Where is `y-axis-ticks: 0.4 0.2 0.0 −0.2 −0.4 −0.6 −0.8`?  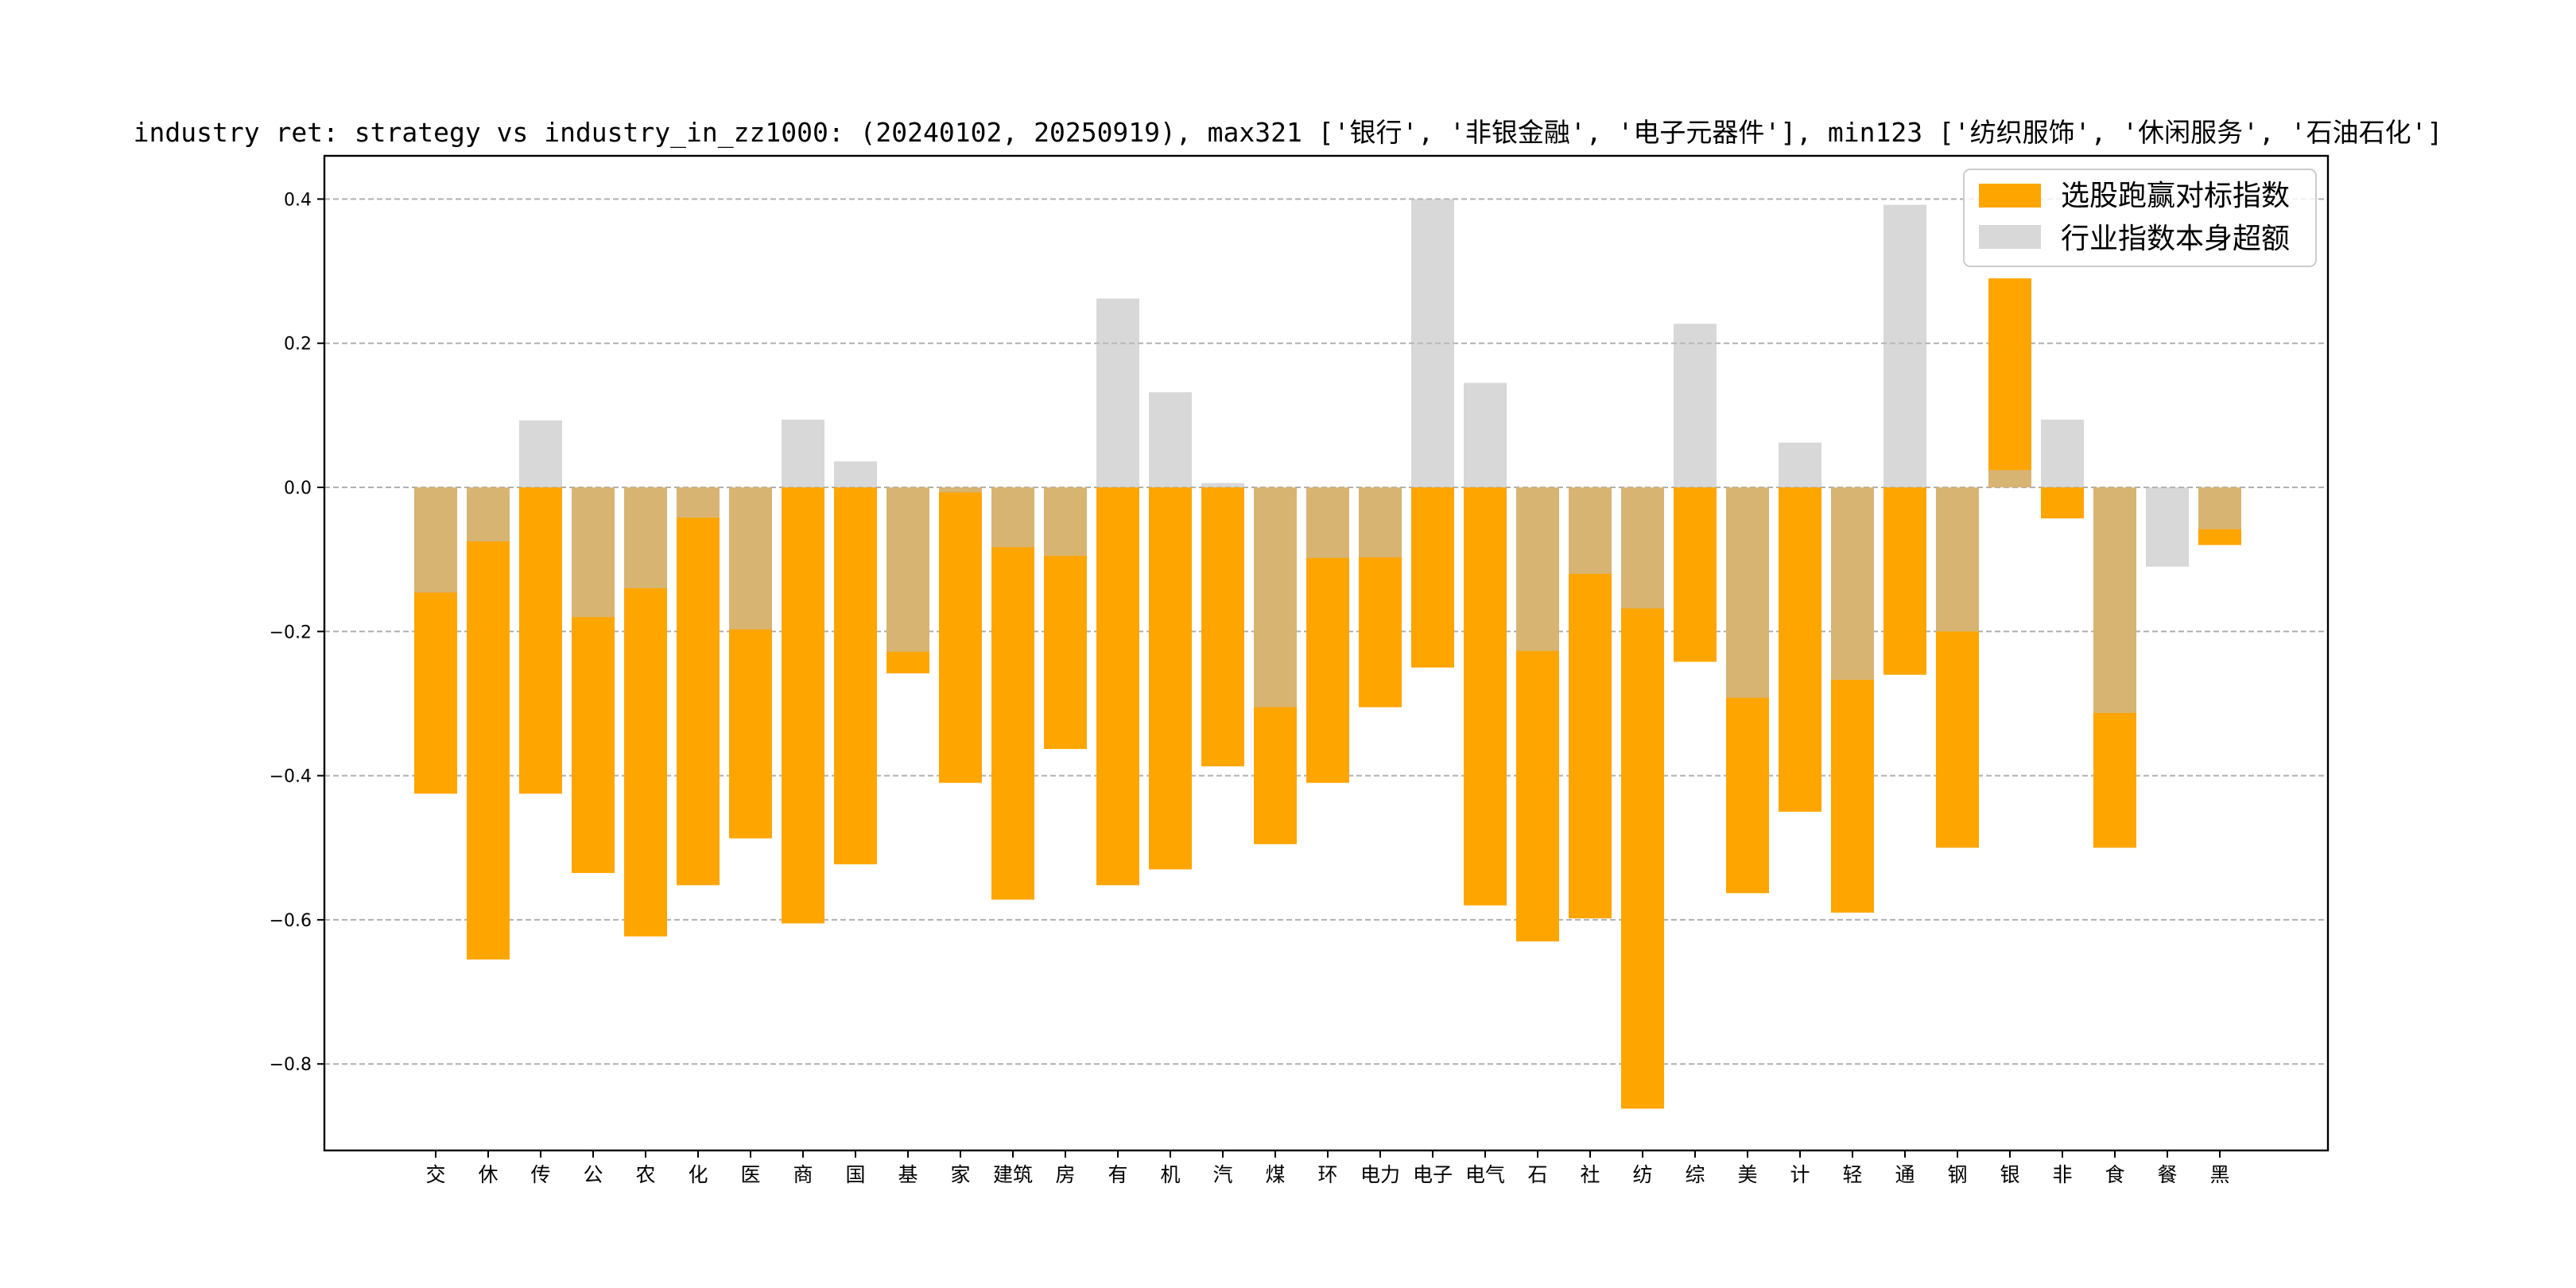 y-axis-ticks: 0.4 0.2 0.0 −0.2 −0.4 −0.6 −0.8 is located at coordinates (297, 632).